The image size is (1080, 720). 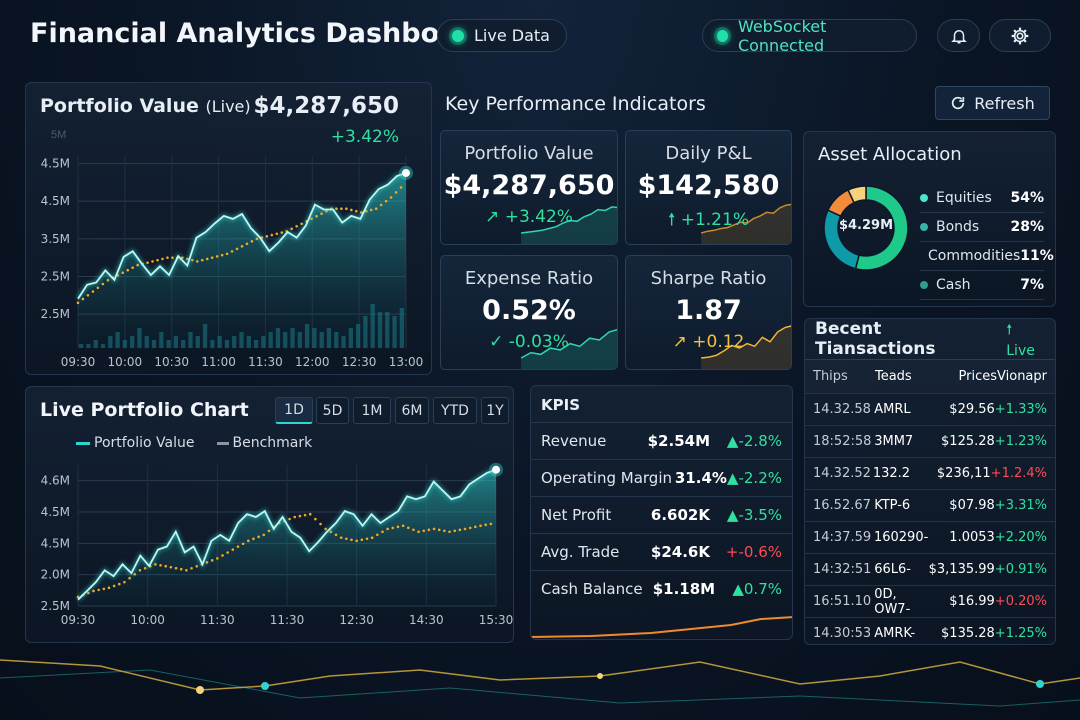 I want to click on allocation-pct: 7%, so click(x=1032, y=285).